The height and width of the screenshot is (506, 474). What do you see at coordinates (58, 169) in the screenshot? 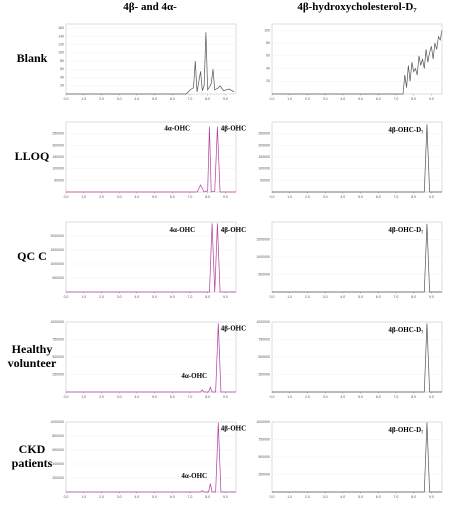
I see `y-tick-label: 100000` at bounding box center [58, 169].